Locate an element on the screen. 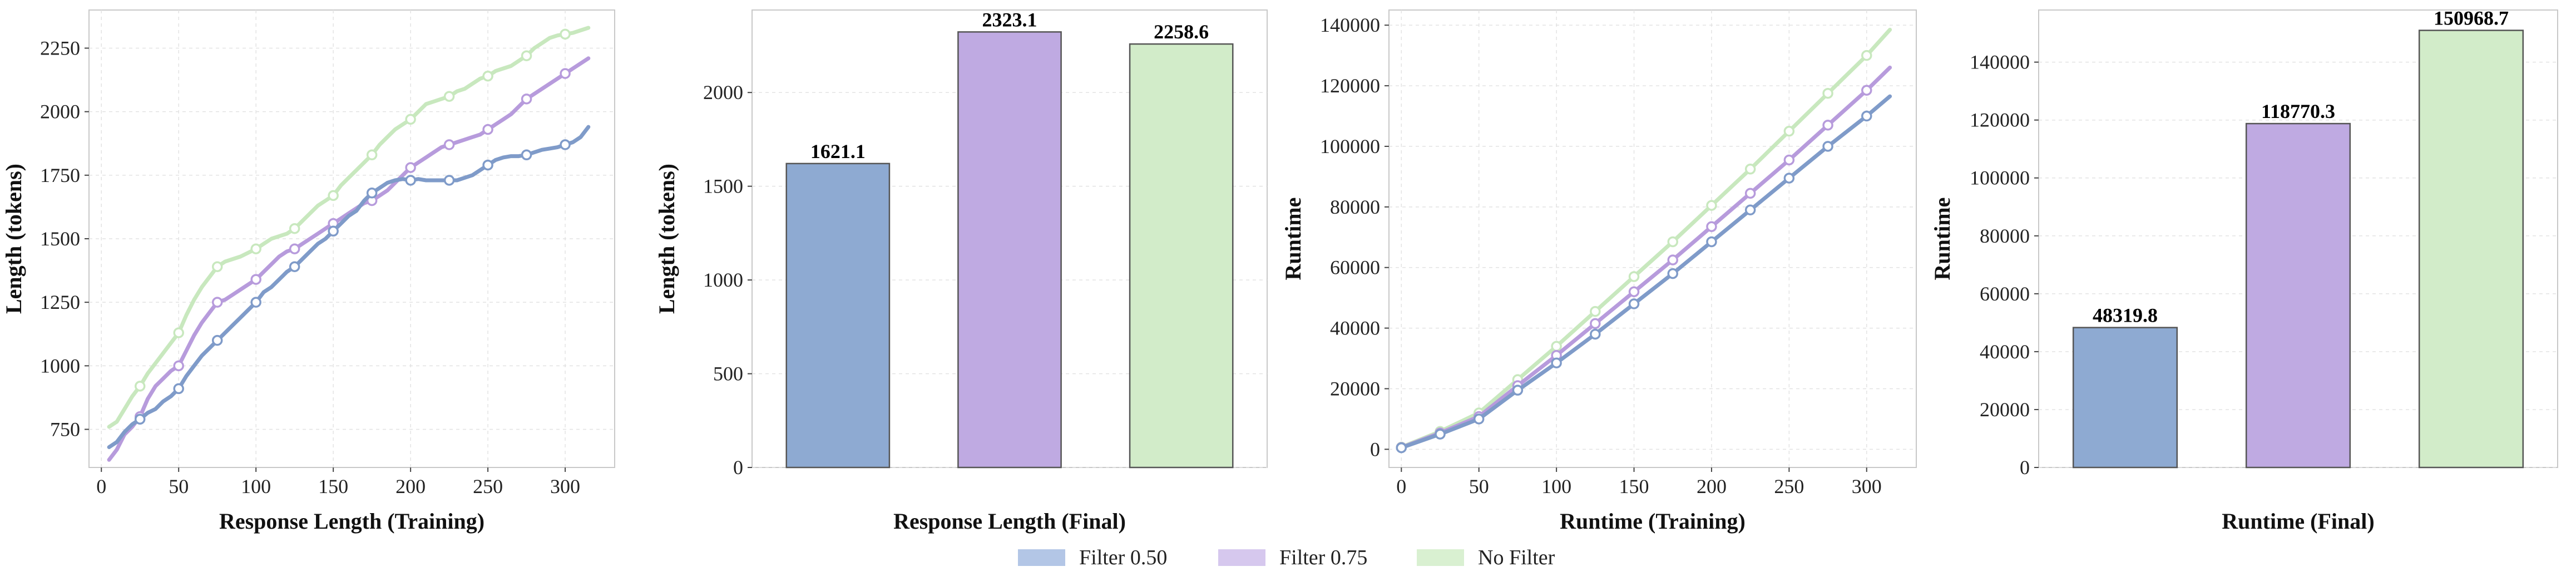  x-tick-label: 100 is located at coordinates (256, 487).